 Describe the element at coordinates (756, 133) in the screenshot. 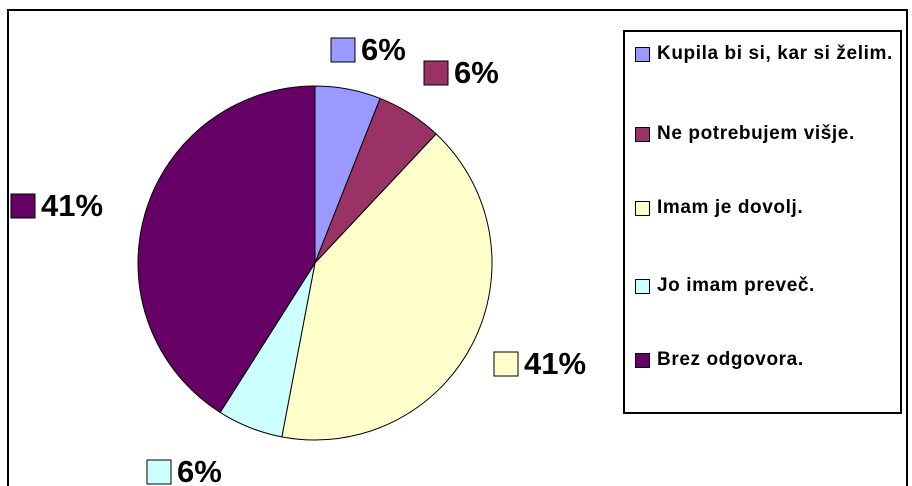

I see `legend-label: Ne potrebujem višje.` at that location.